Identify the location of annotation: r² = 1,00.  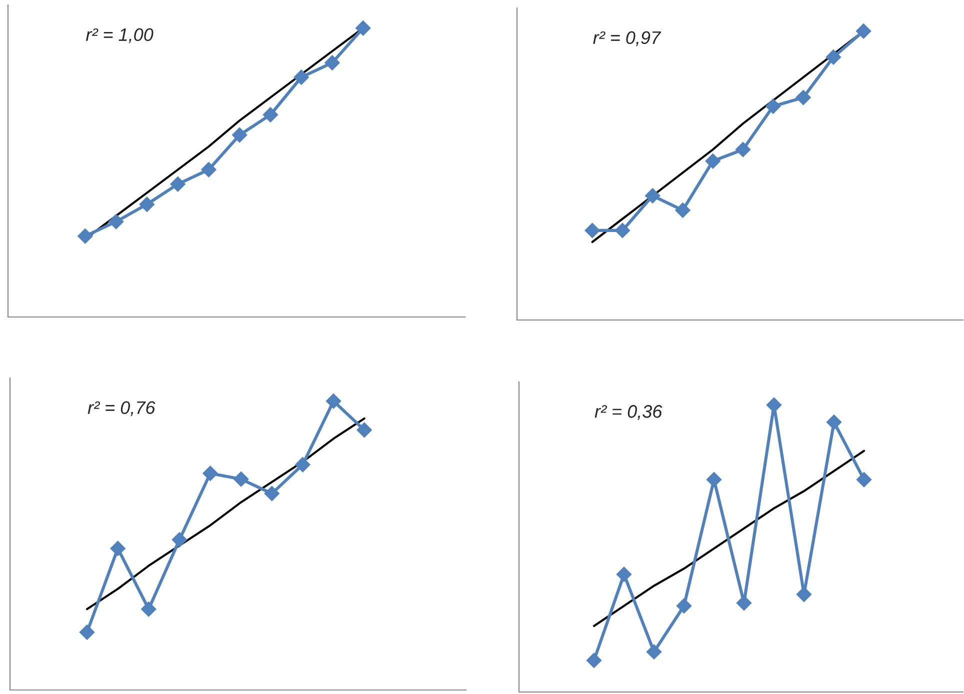
(120, 36).